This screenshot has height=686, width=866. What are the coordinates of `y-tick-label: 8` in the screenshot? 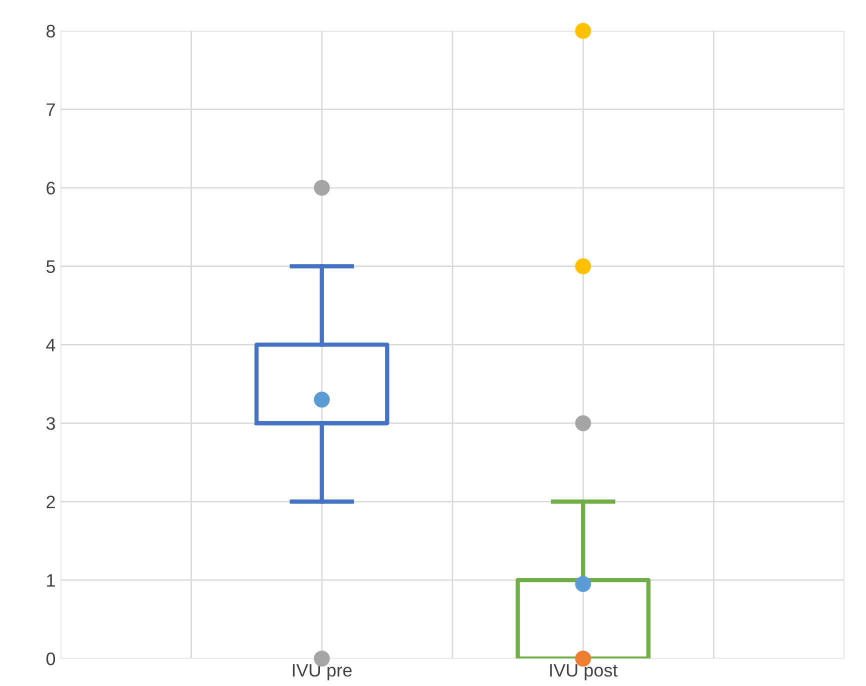 It's located at (50, 31).